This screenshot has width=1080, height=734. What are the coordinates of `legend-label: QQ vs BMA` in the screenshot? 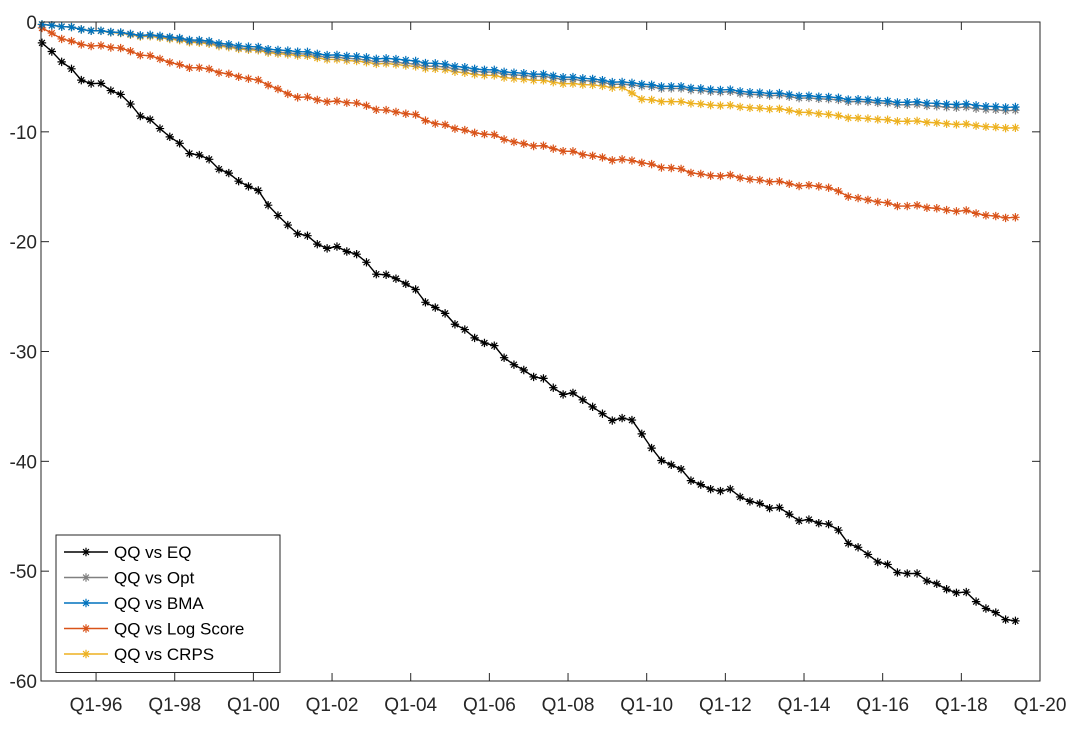 It's located at (159, 603).